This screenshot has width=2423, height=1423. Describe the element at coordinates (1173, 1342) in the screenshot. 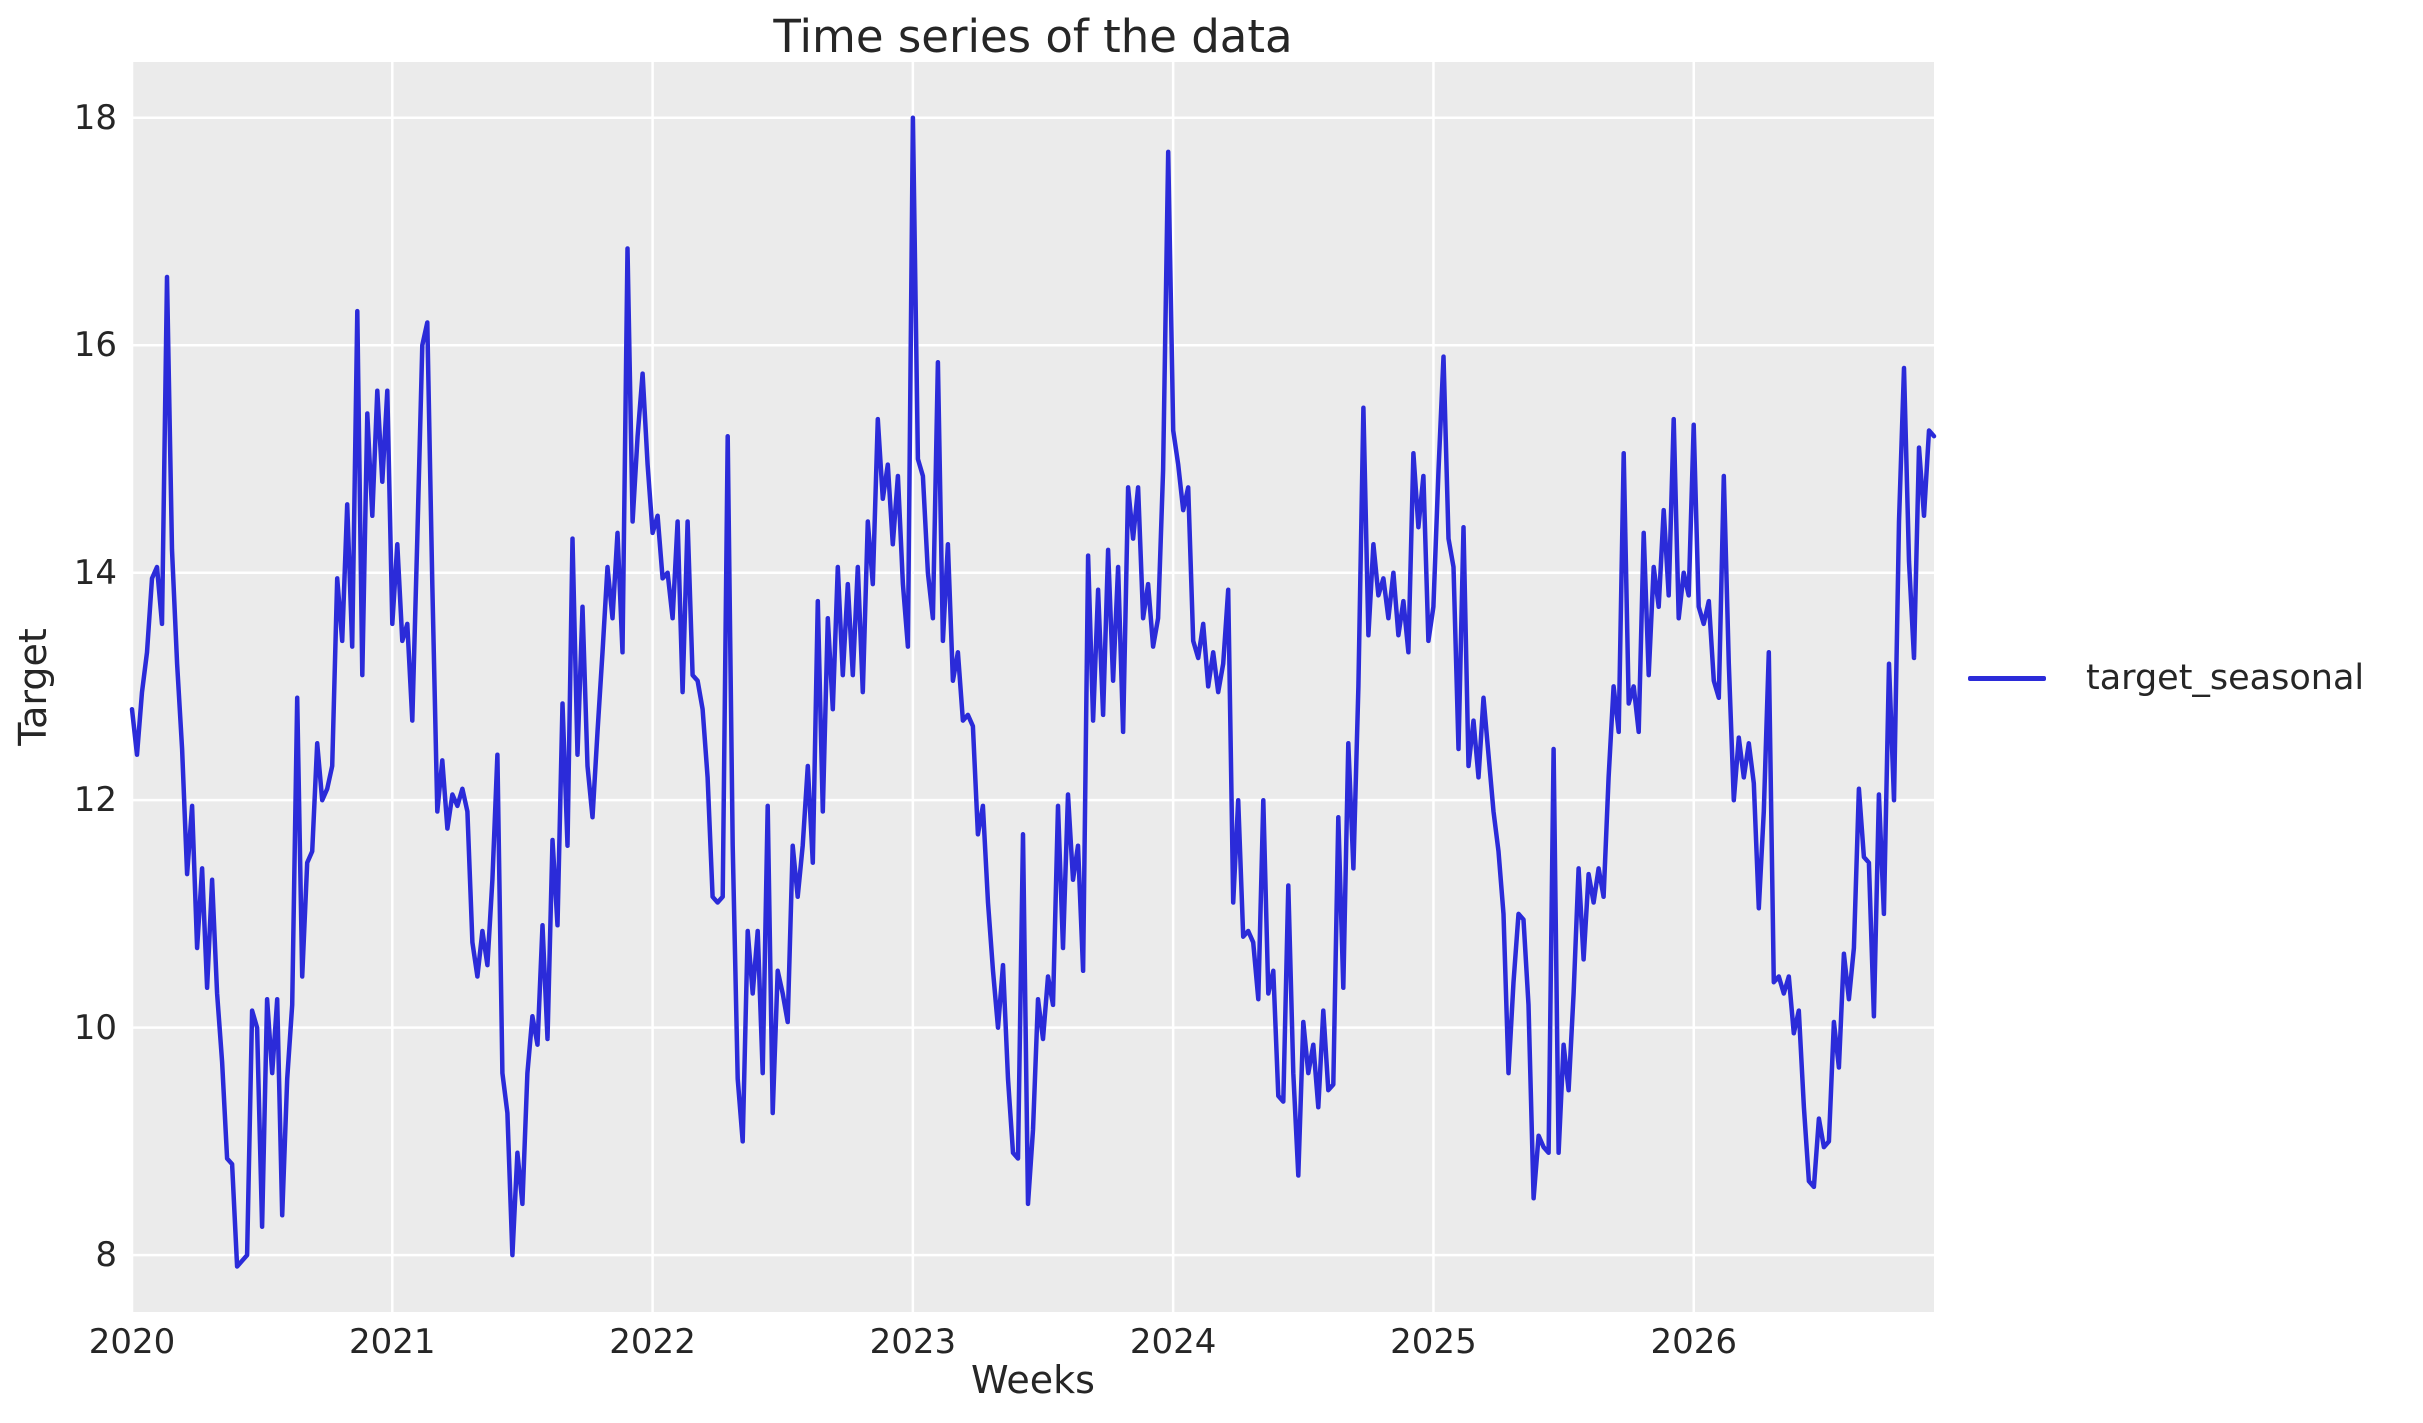

I see `x-tick-label: 2024` at that location.